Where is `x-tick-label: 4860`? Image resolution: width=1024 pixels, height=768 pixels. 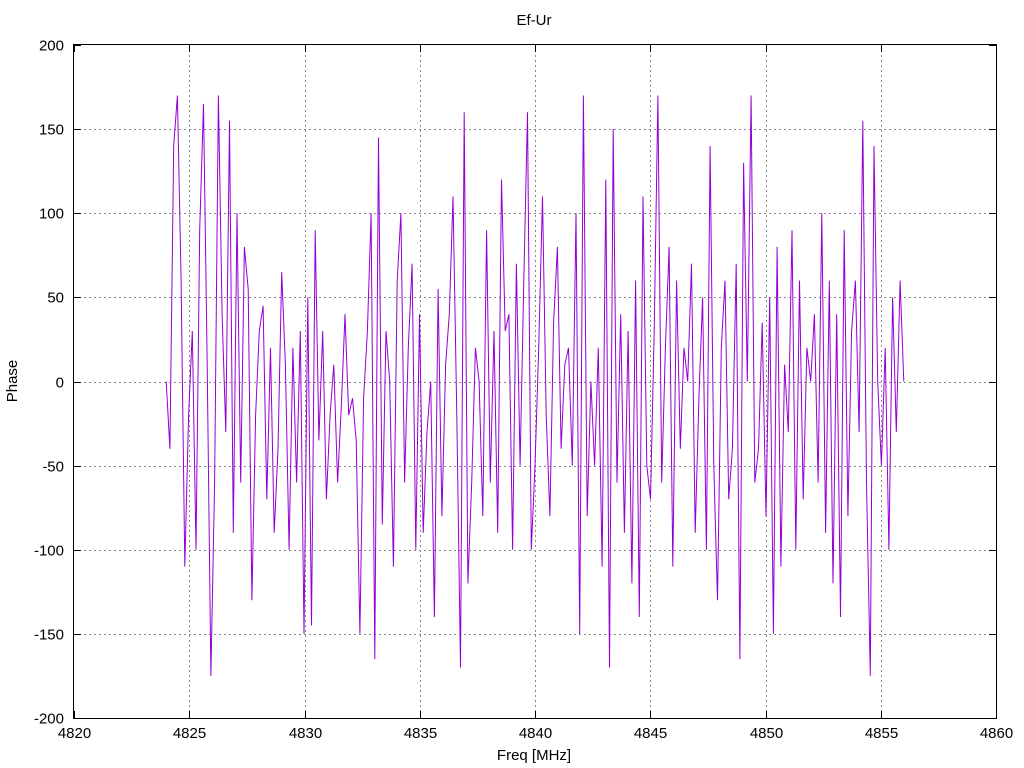
x-tick-label: 4860 is located at coordinates (996, 733).